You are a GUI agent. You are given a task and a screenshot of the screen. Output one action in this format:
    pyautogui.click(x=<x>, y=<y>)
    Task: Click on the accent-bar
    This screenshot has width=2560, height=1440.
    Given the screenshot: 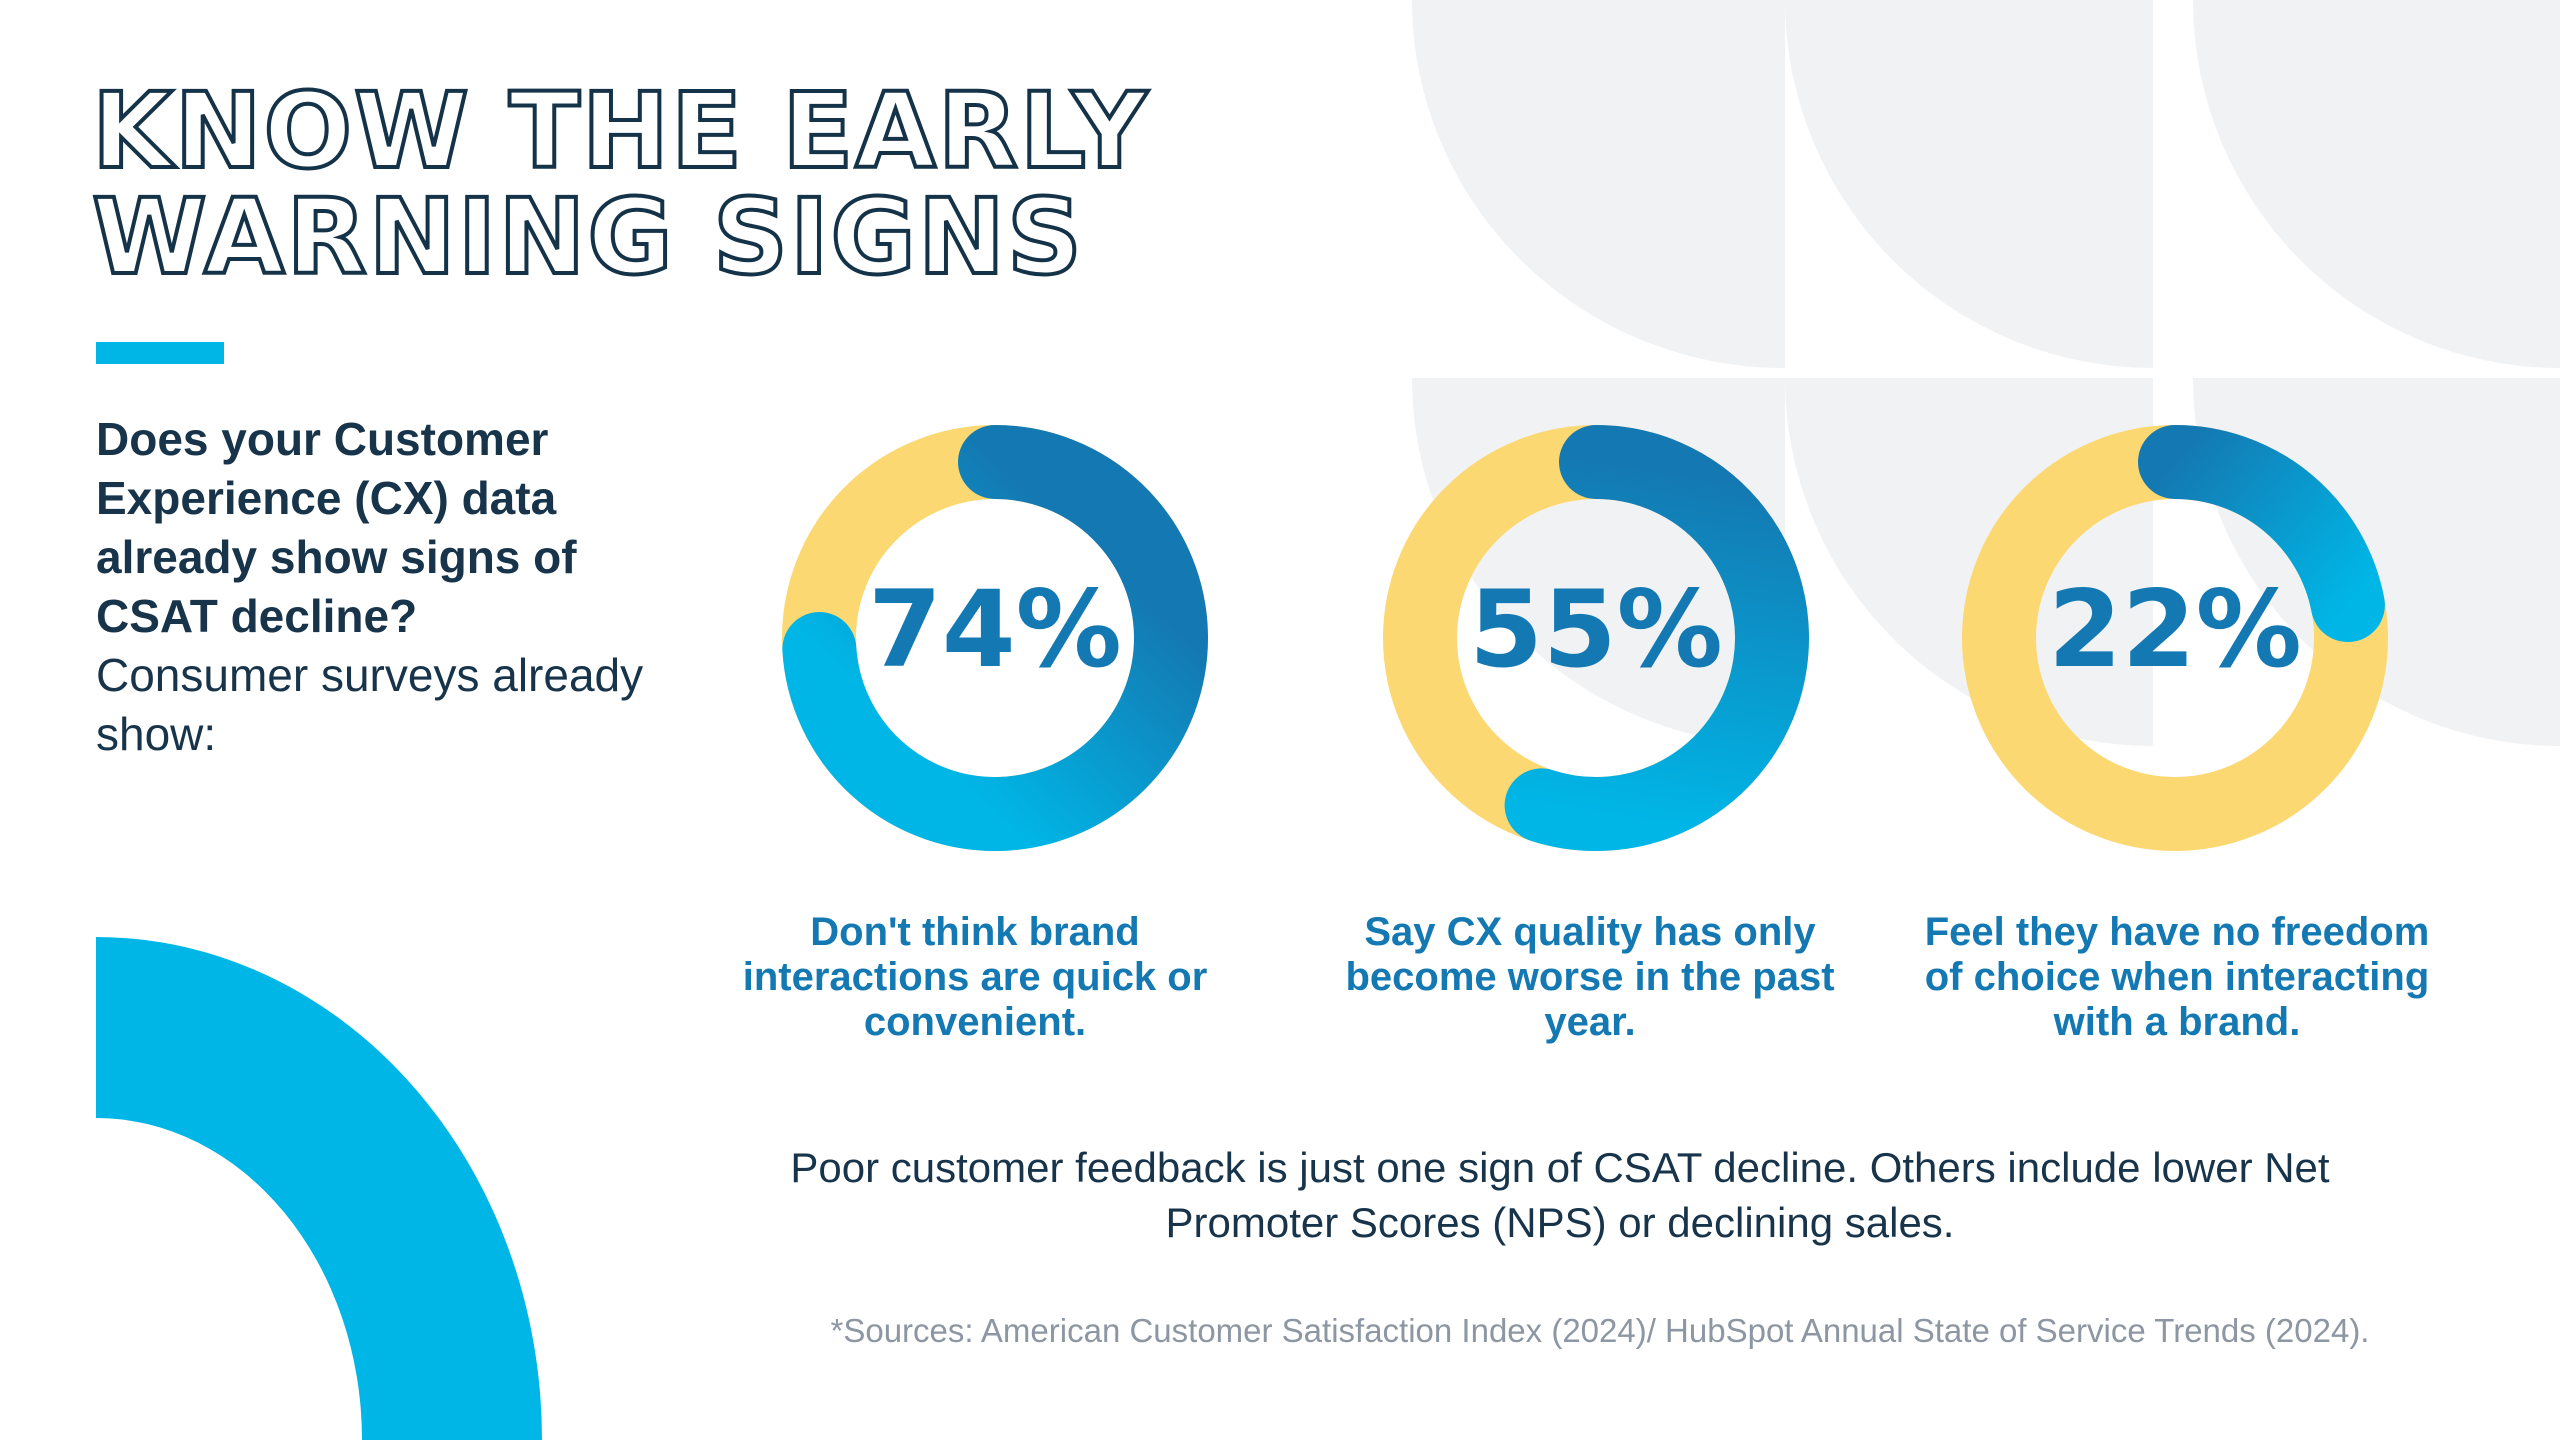 What is the action you would take?
    pyautogui.click(x=160, y=353)
    